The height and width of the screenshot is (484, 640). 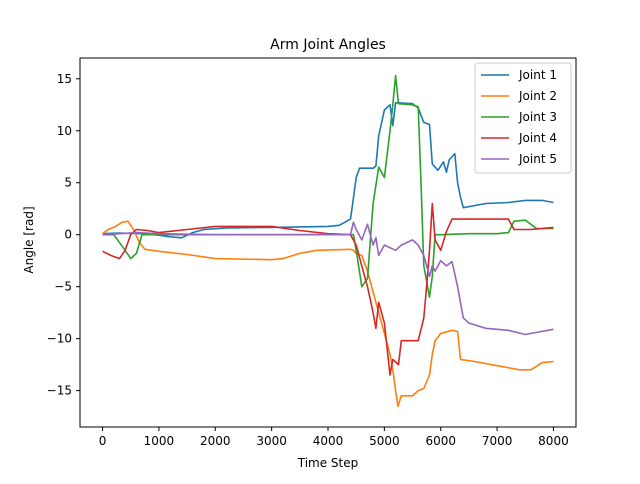 What do you see at coordinates (537, 75) in the screenshot?
I see `legend-label: Joint 1` at bounding box center [537, 75].